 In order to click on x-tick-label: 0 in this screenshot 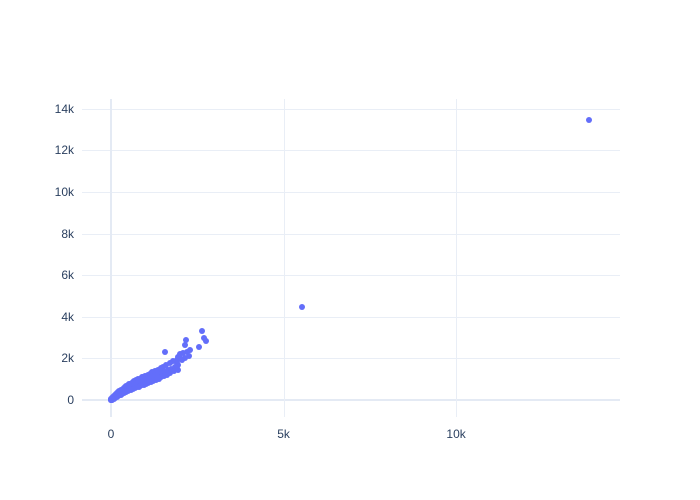, I will do `click(111, 434)`.